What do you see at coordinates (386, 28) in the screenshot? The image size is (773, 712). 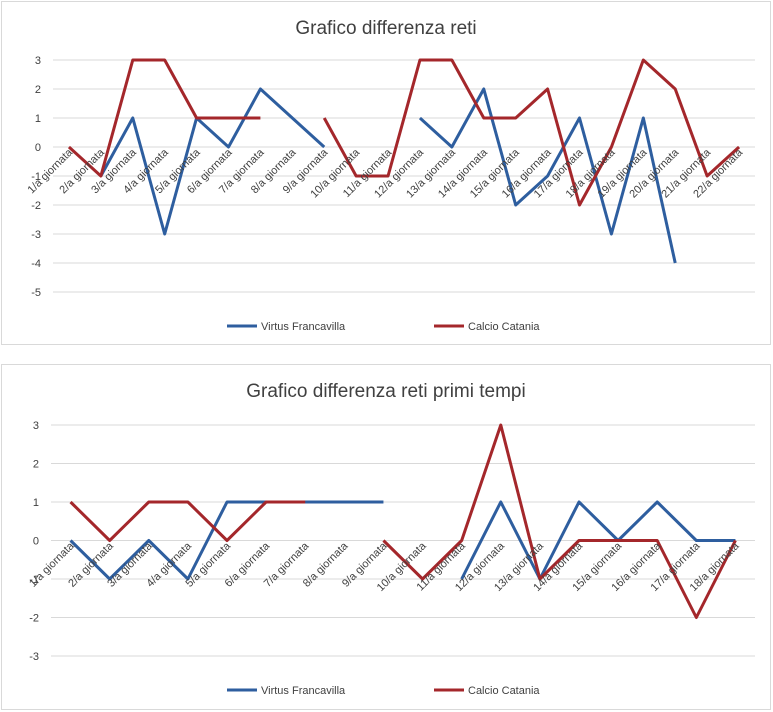 I see `chart-title: Grafico differenza reti` at bounding box center [386, 28].